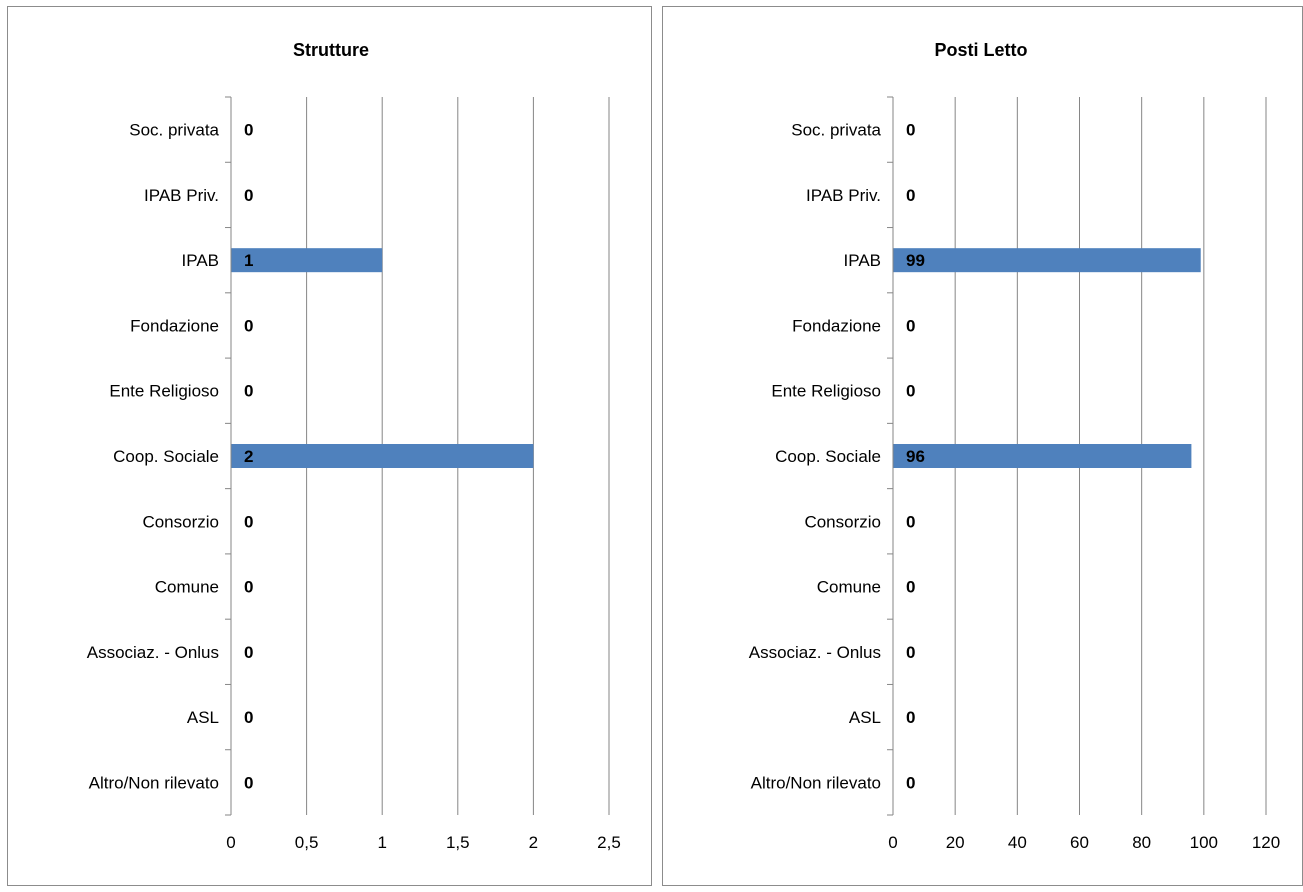  Describe the element at coordinates (248, 456) in the screenshot. I see `data-label: 2` at that location.